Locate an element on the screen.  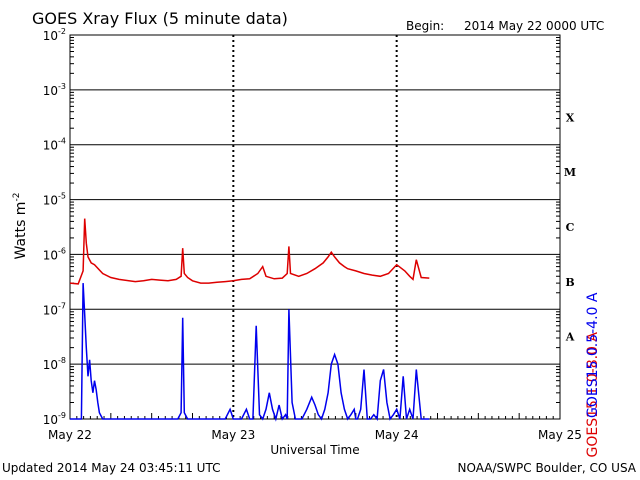
flare-class-labels: A B C M X is located at coordinates (570, 227).